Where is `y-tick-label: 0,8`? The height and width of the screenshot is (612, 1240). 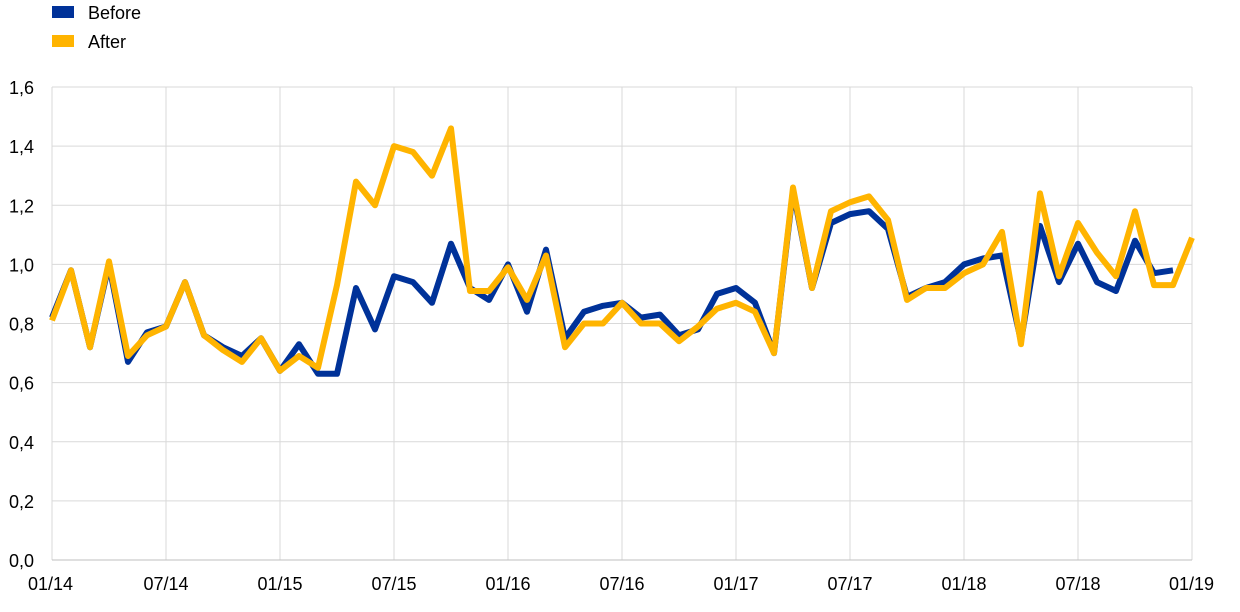
y-tick-label: 0,8 is located at coordinates (21, 325).